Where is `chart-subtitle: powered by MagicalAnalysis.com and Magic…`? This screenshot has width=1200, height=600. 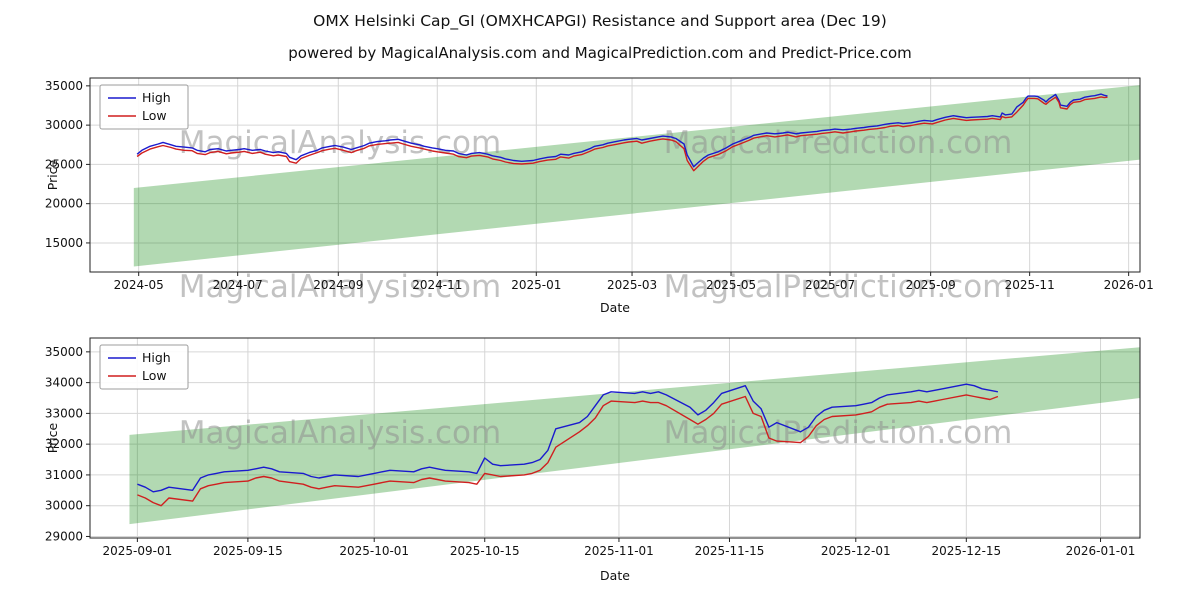
chart-subtitle: powered by MagicalAnalysis.com and Magic… is located at coordinates (600, 53).